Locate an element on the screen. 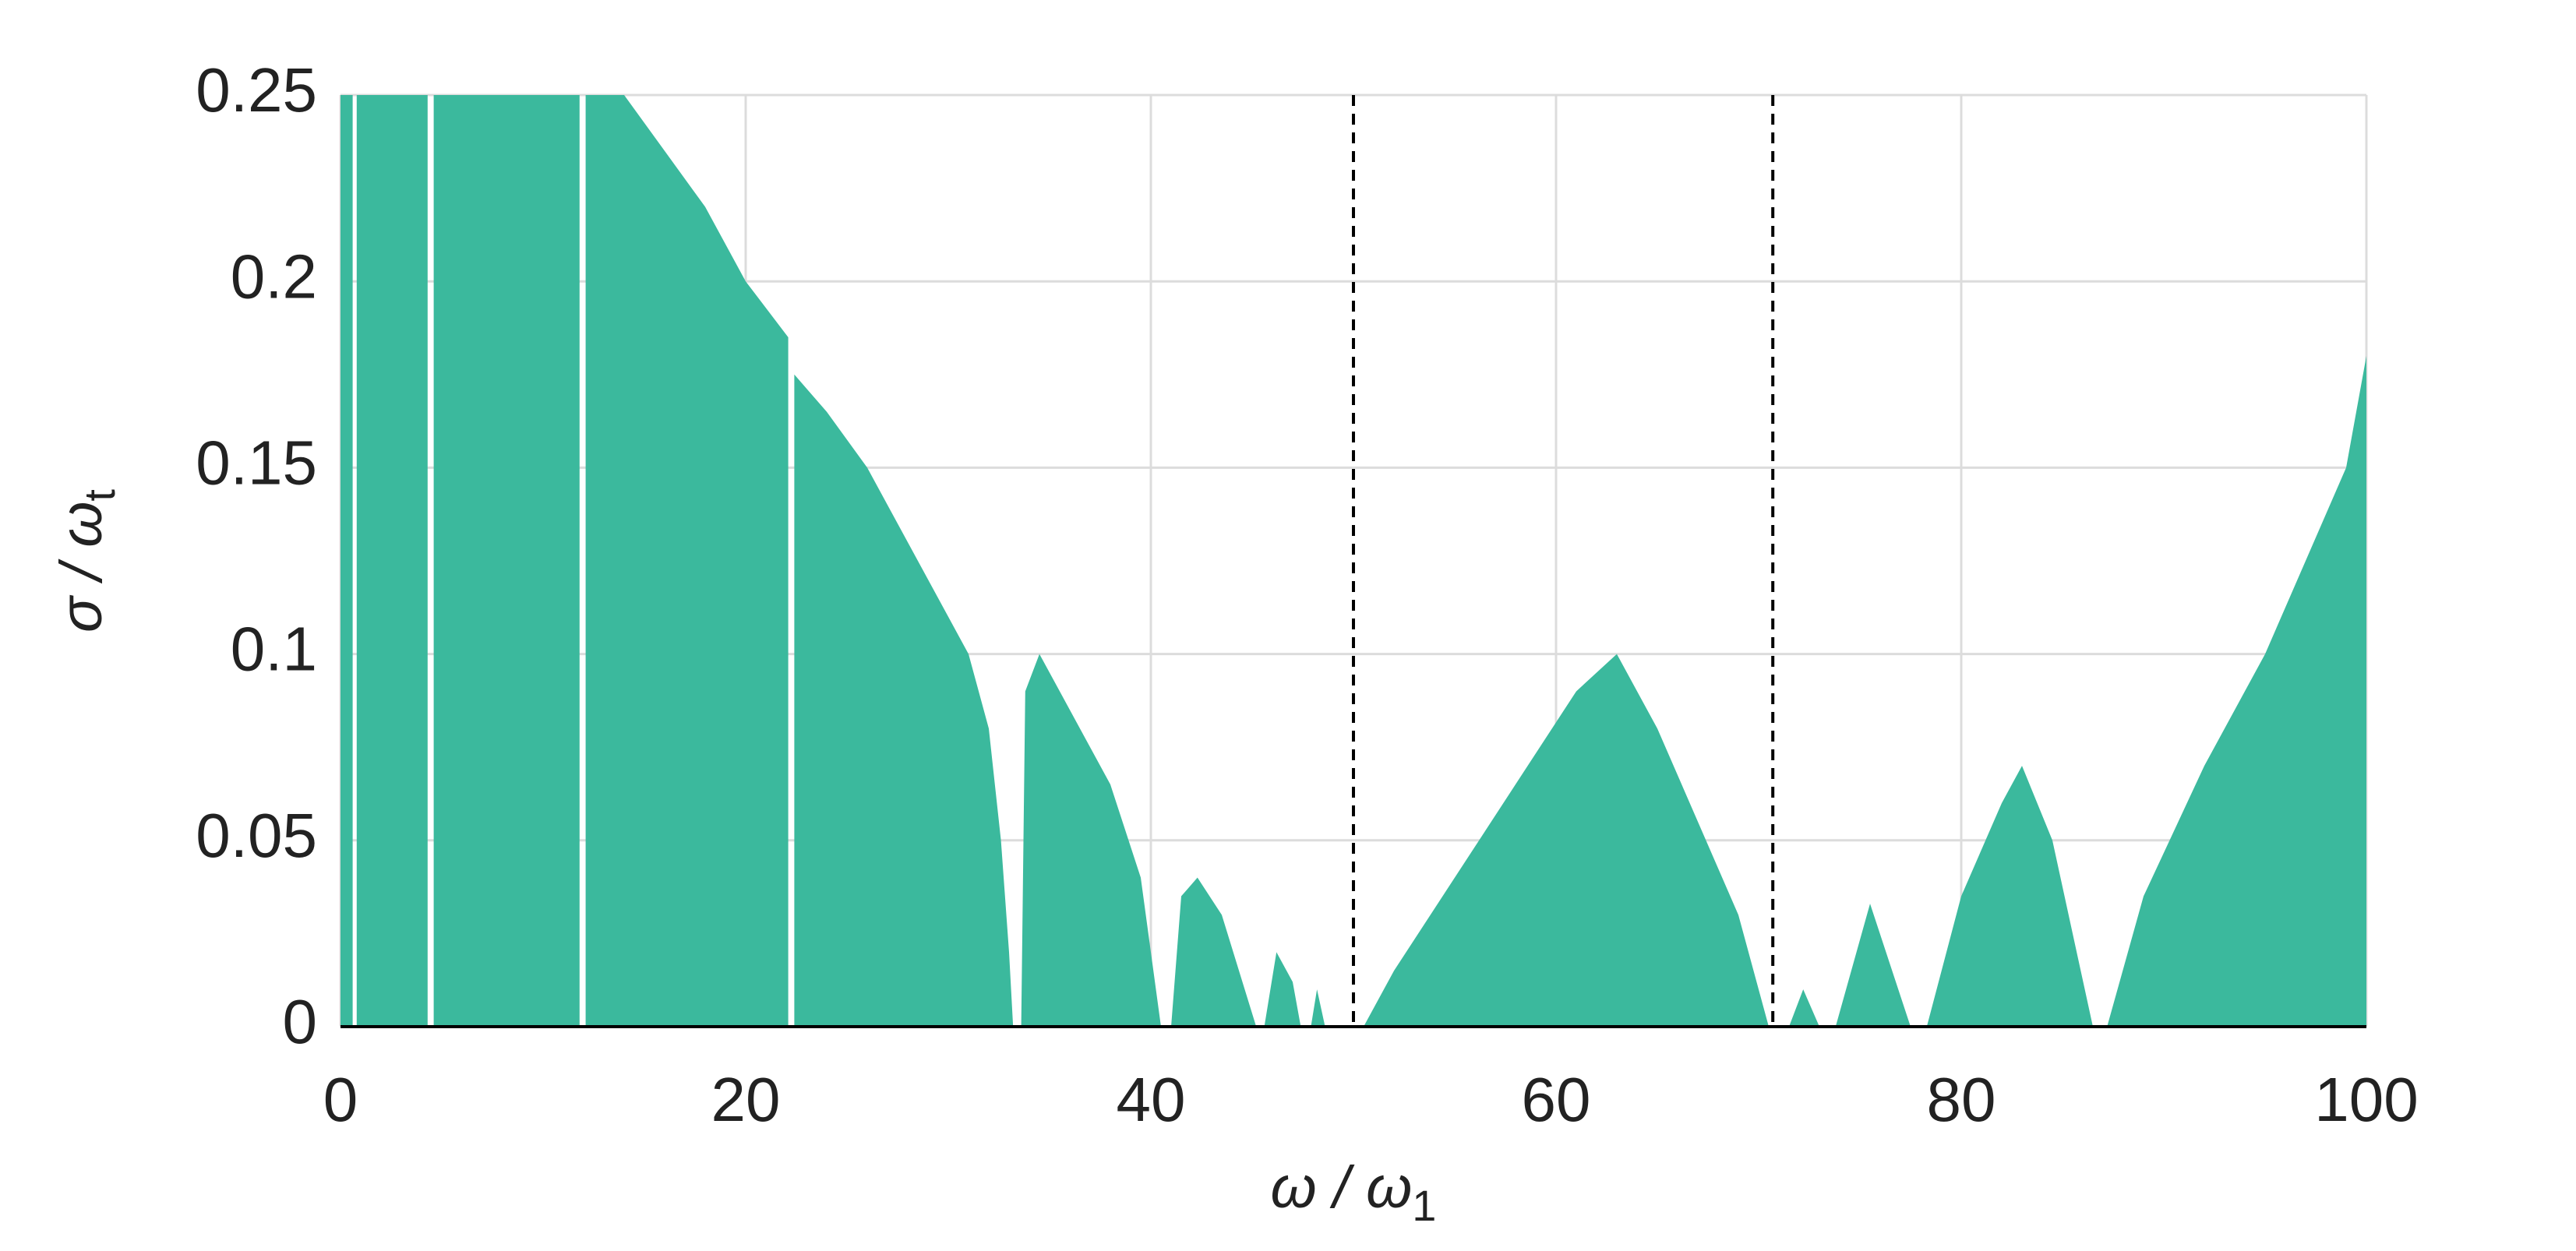  y-label-sub: t is located at coordinates (99, 495).